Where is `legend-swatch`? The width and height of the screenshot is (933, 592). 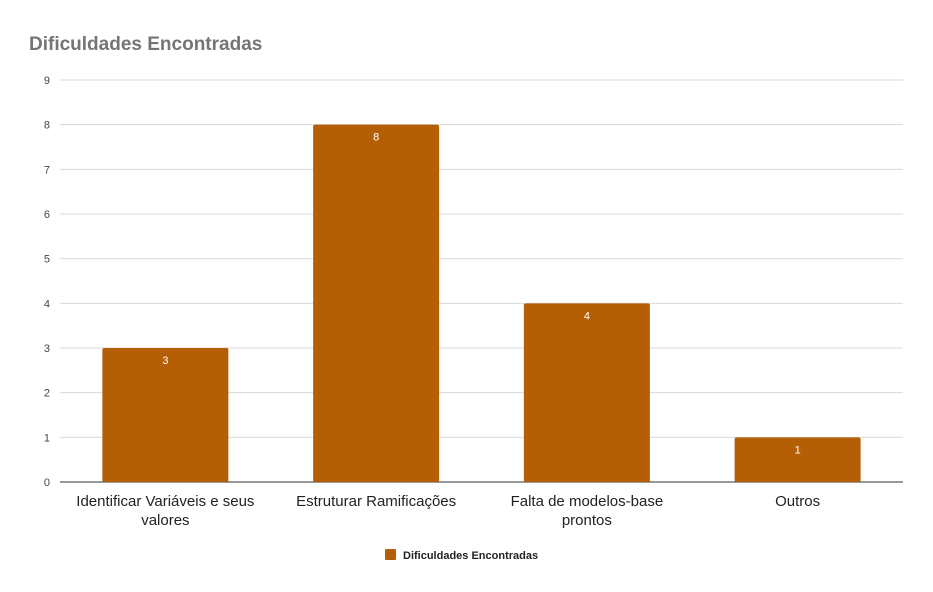 legend-swatch is located at coordinates (390, 554).